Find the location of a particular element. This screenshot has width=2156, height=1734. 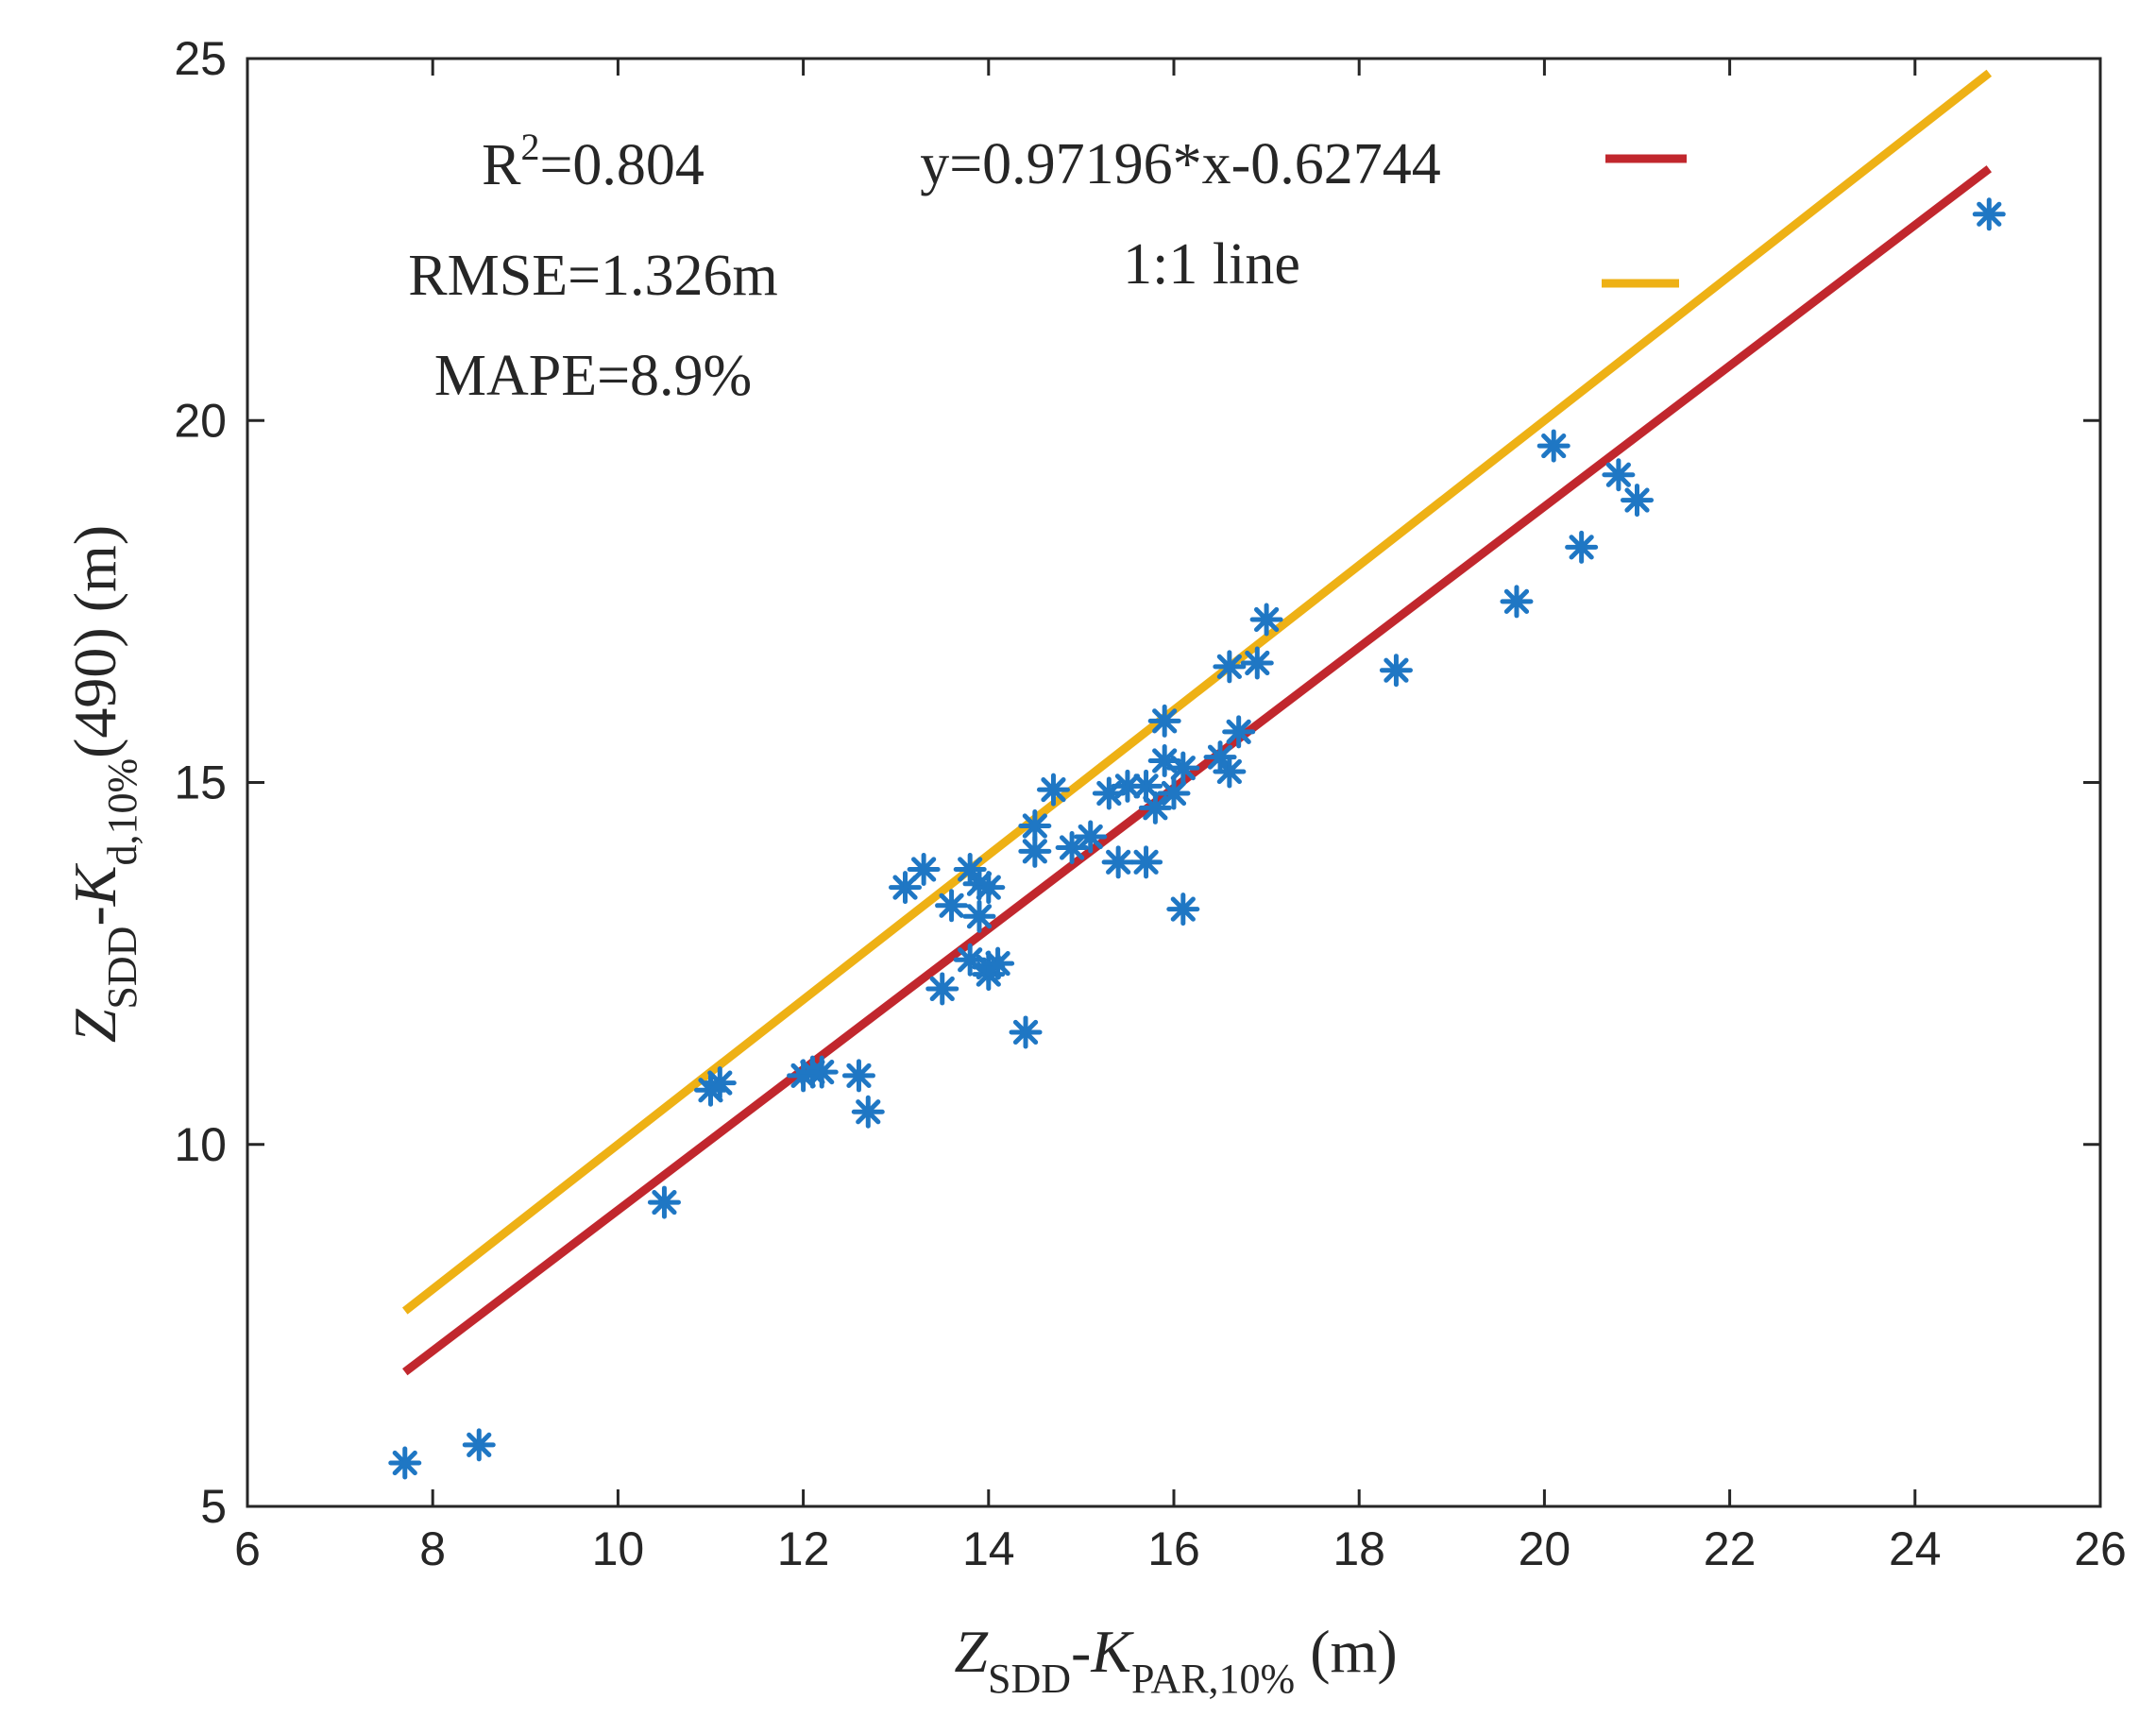

y-tick-label: 20 is located at coordinates (201, 420).